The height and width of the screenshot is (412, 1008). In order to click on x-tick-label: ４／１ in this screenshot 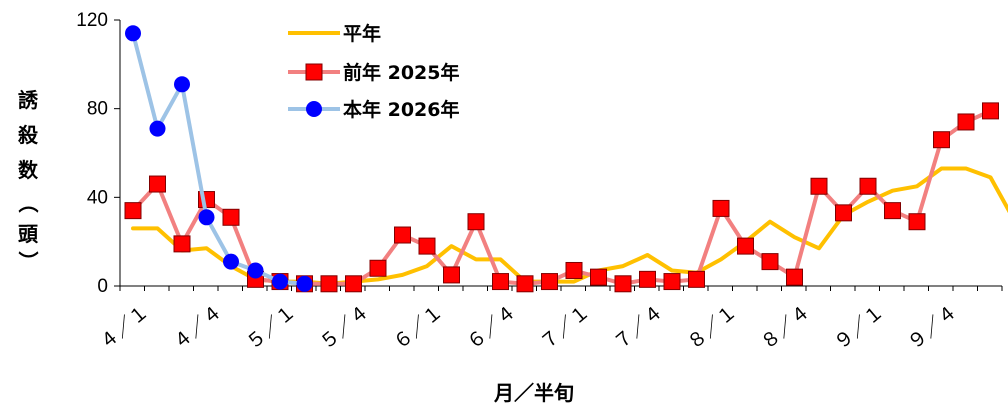, I will do `click(124, 328)`.